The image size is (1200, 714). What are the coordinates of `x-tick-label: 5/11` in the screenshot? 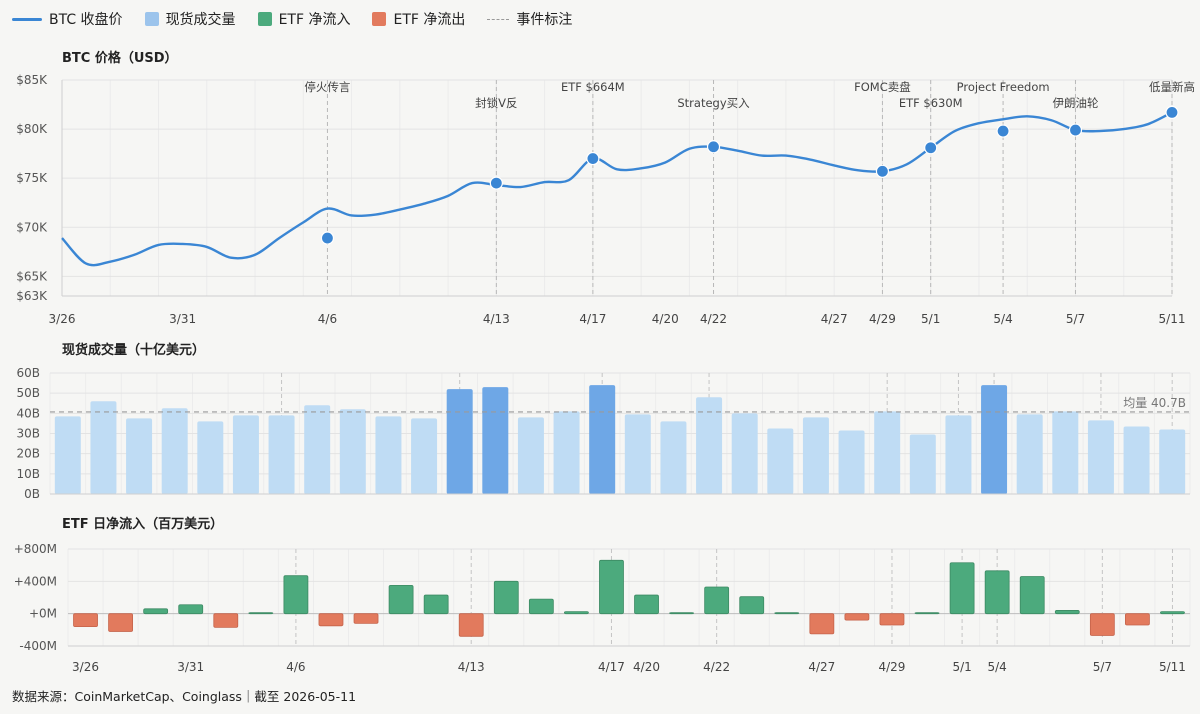 It's located at (1172, 667).